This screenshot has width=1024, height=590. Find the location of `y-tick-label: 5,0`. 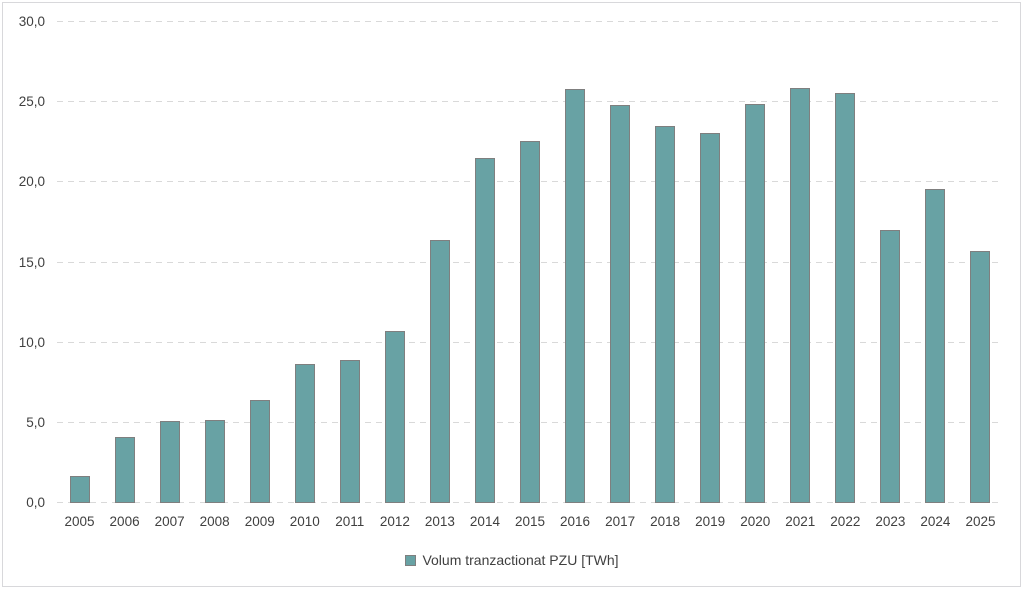

y-tick-label: 5,0 is located at coordinates (35, 422).